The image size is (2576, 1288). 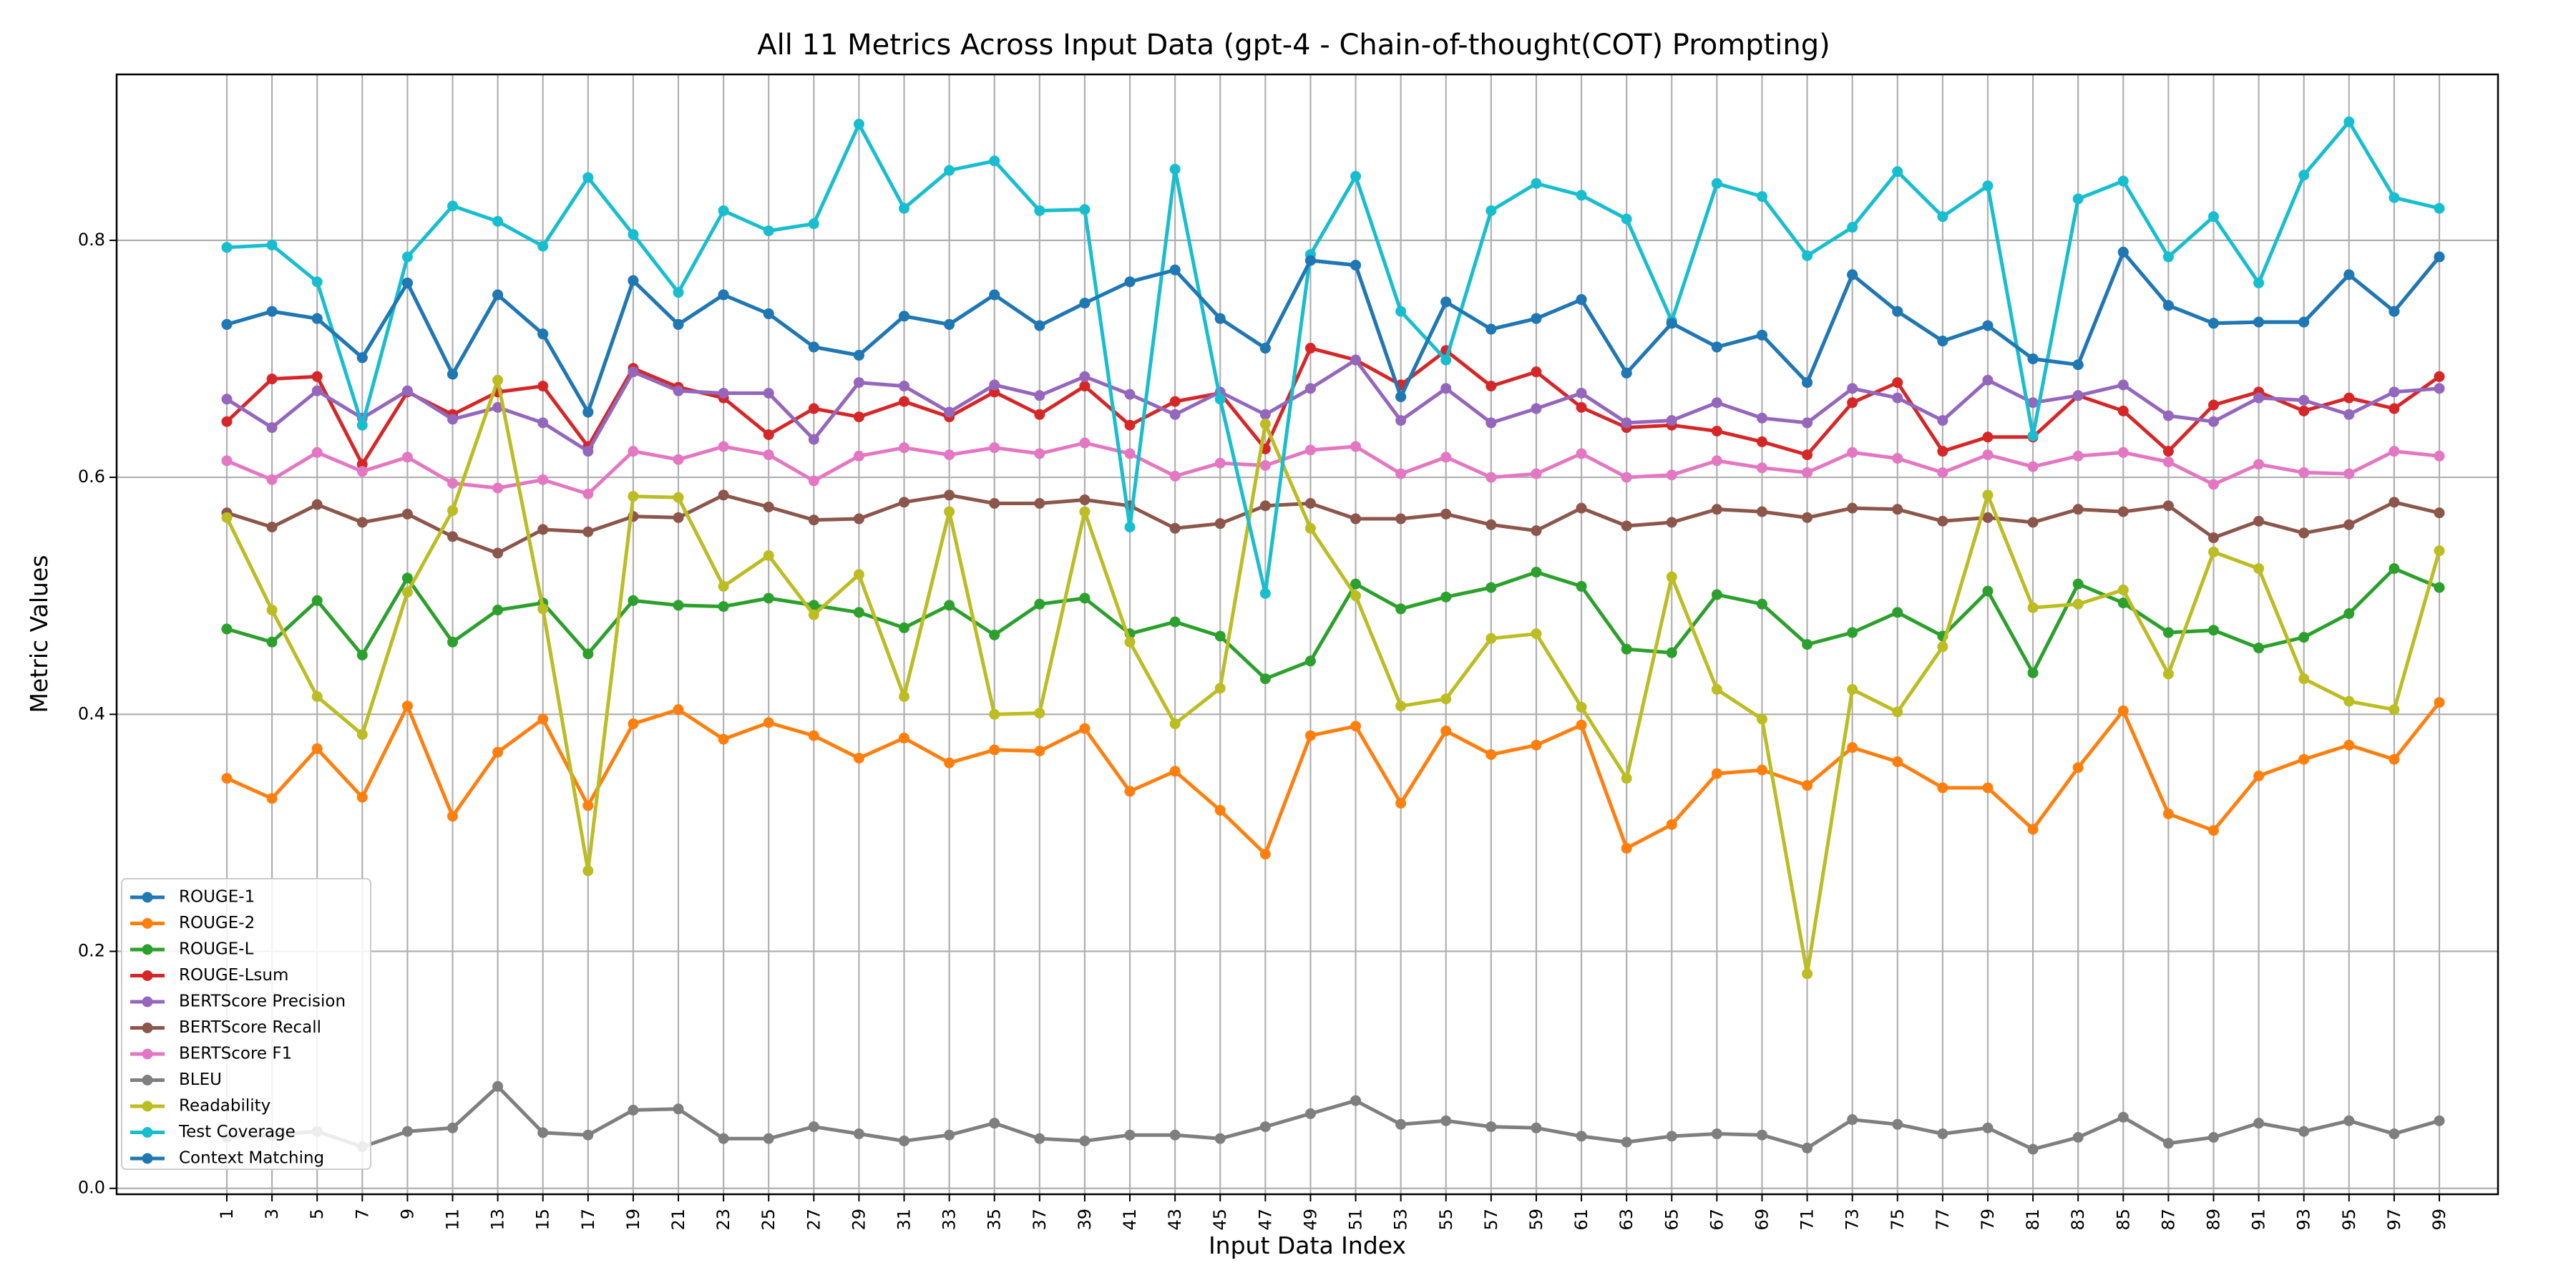 What do you see at coordinates (633, 1220) in the screenshot?
I see `x-tick-label: 19` at bounding box center [633, 1220].